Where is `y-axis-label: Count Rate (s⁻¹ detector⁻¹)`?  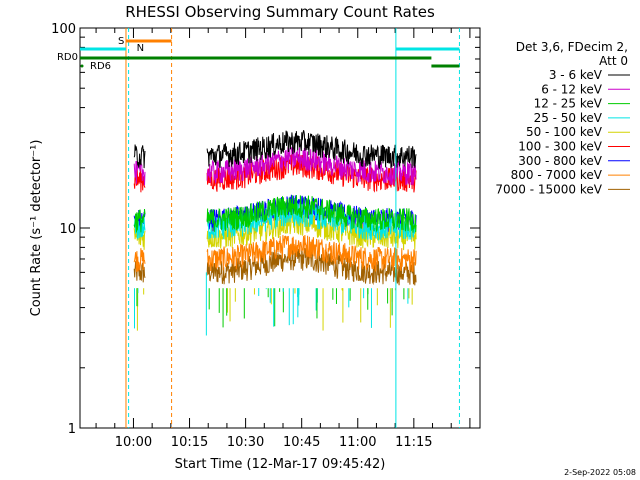 y-axis-label: Count Rate (s⁻¹ detector⁻¹) is located at coordinates (36, 228).